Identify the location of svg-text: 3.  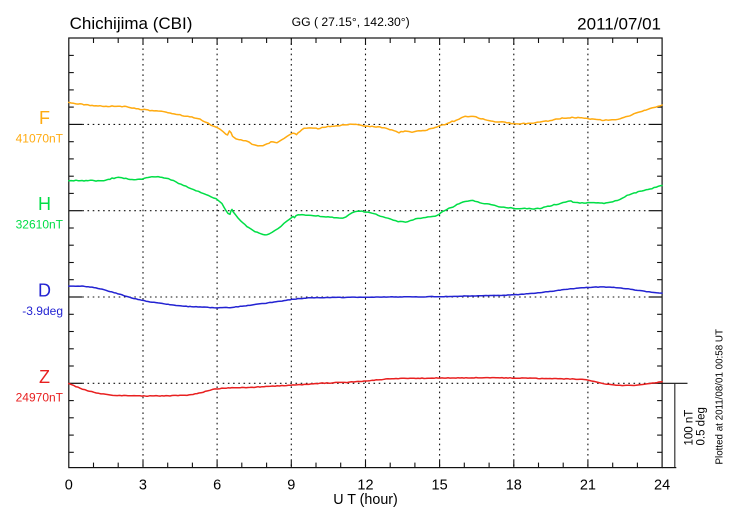
(143, 486).